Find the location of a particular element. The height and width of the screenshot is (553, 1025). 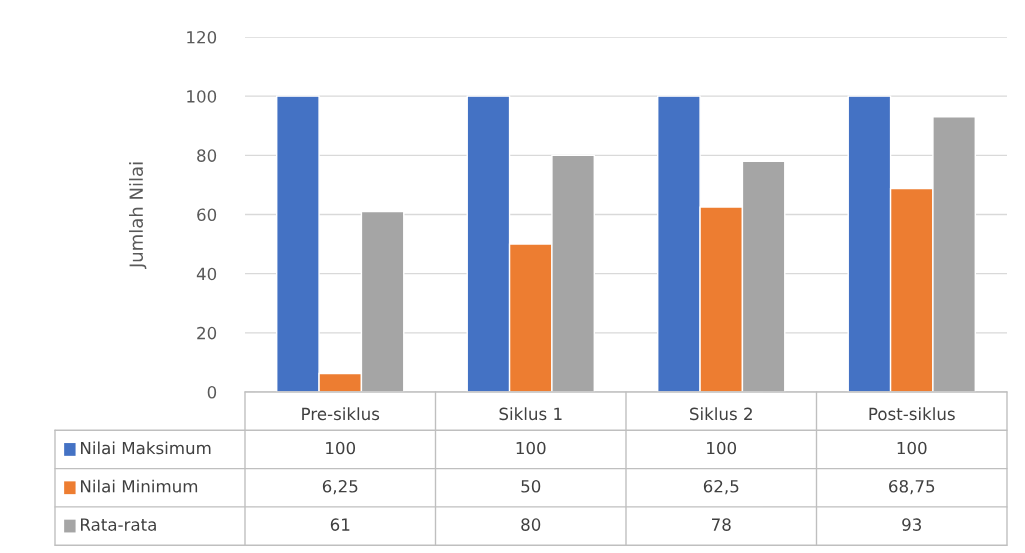

data-label: 62,5 is located at coordinates (721, 487).